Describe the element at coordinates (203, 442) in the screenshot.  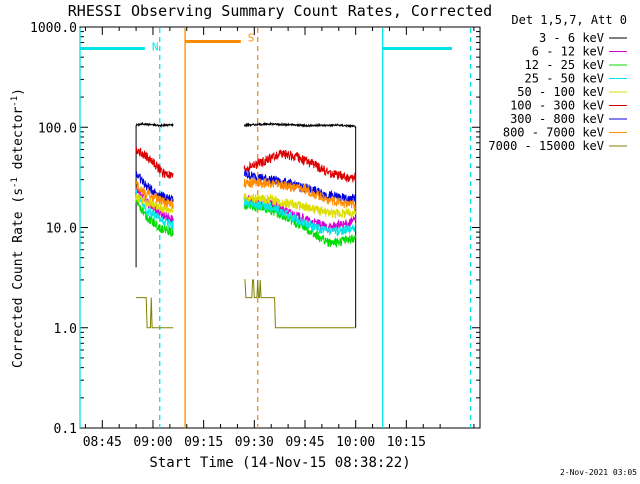
I see `x-tick-label: 09:15` at that location.